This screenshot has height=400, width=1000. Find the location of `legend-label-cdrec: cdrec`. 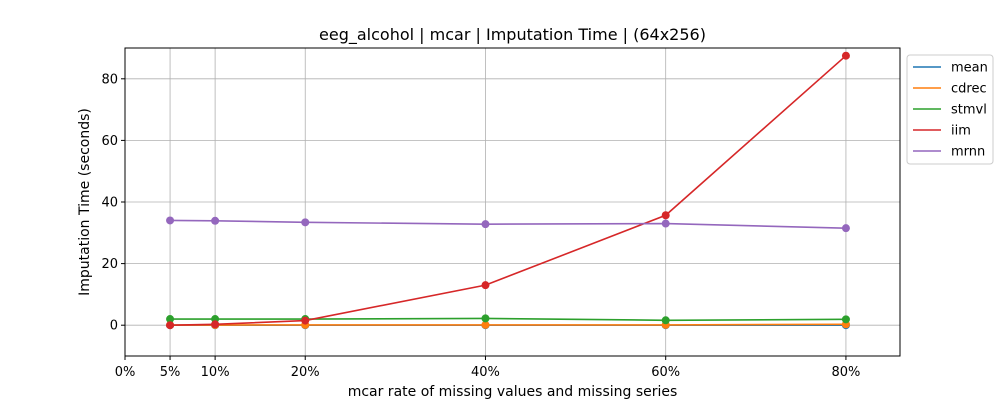

legend-label-cdrec: cdrec is located at coordinates (969, 89).